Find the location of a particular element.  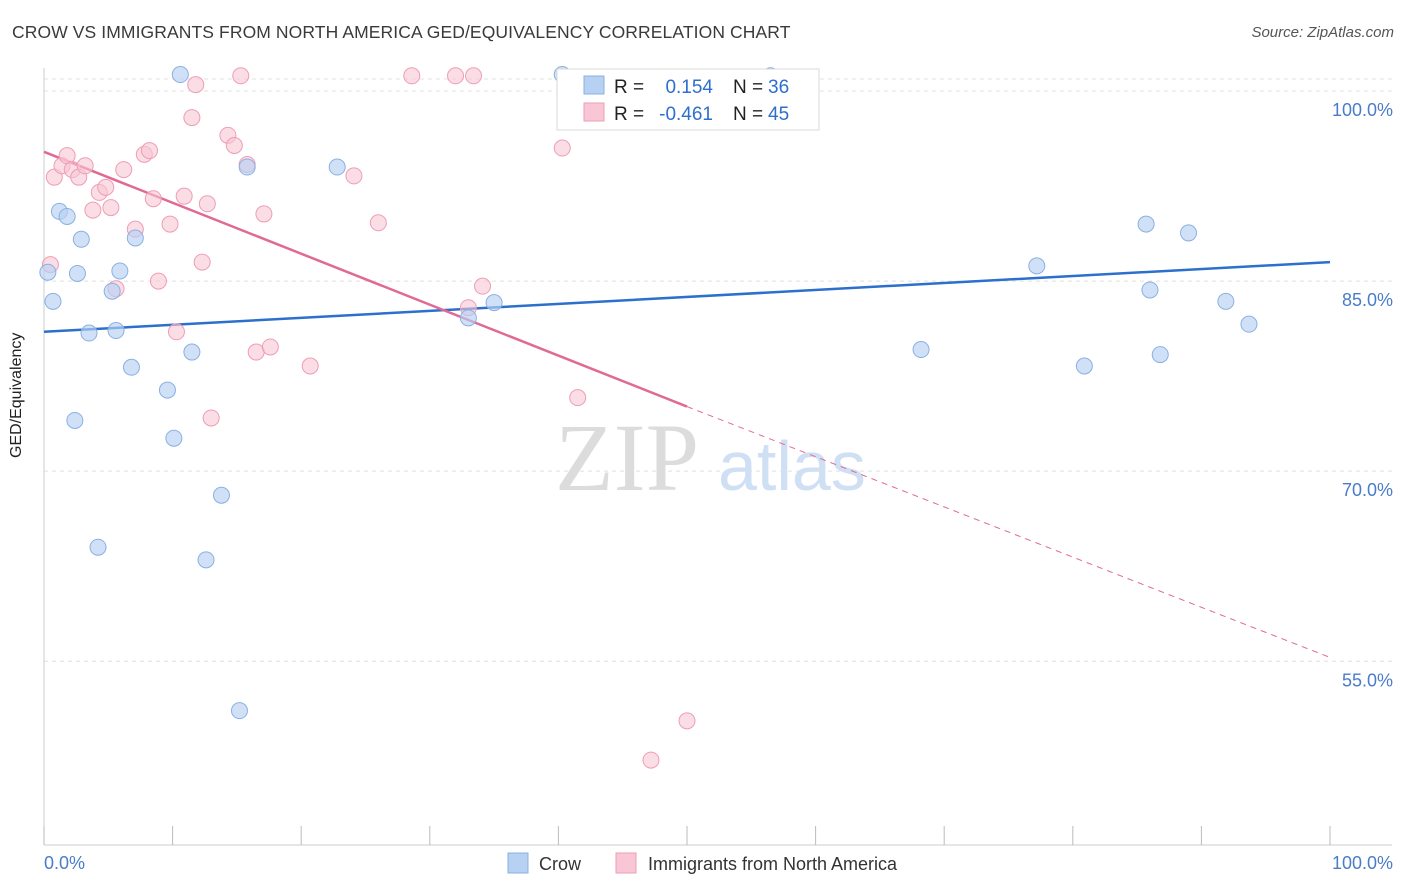

legend-crow-r-value: 0.154 is located at coordinates (689, 87).